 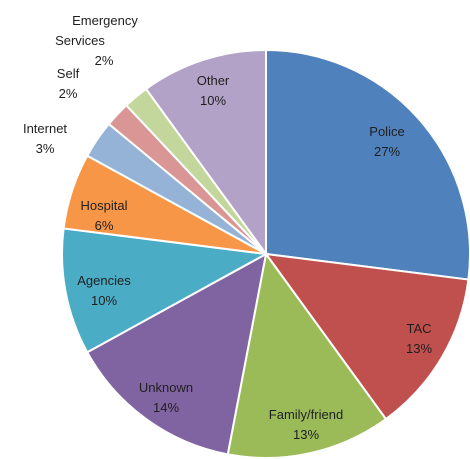 I want to click on label-family-friend-name: Family/friend, so click(x=306, y=414).